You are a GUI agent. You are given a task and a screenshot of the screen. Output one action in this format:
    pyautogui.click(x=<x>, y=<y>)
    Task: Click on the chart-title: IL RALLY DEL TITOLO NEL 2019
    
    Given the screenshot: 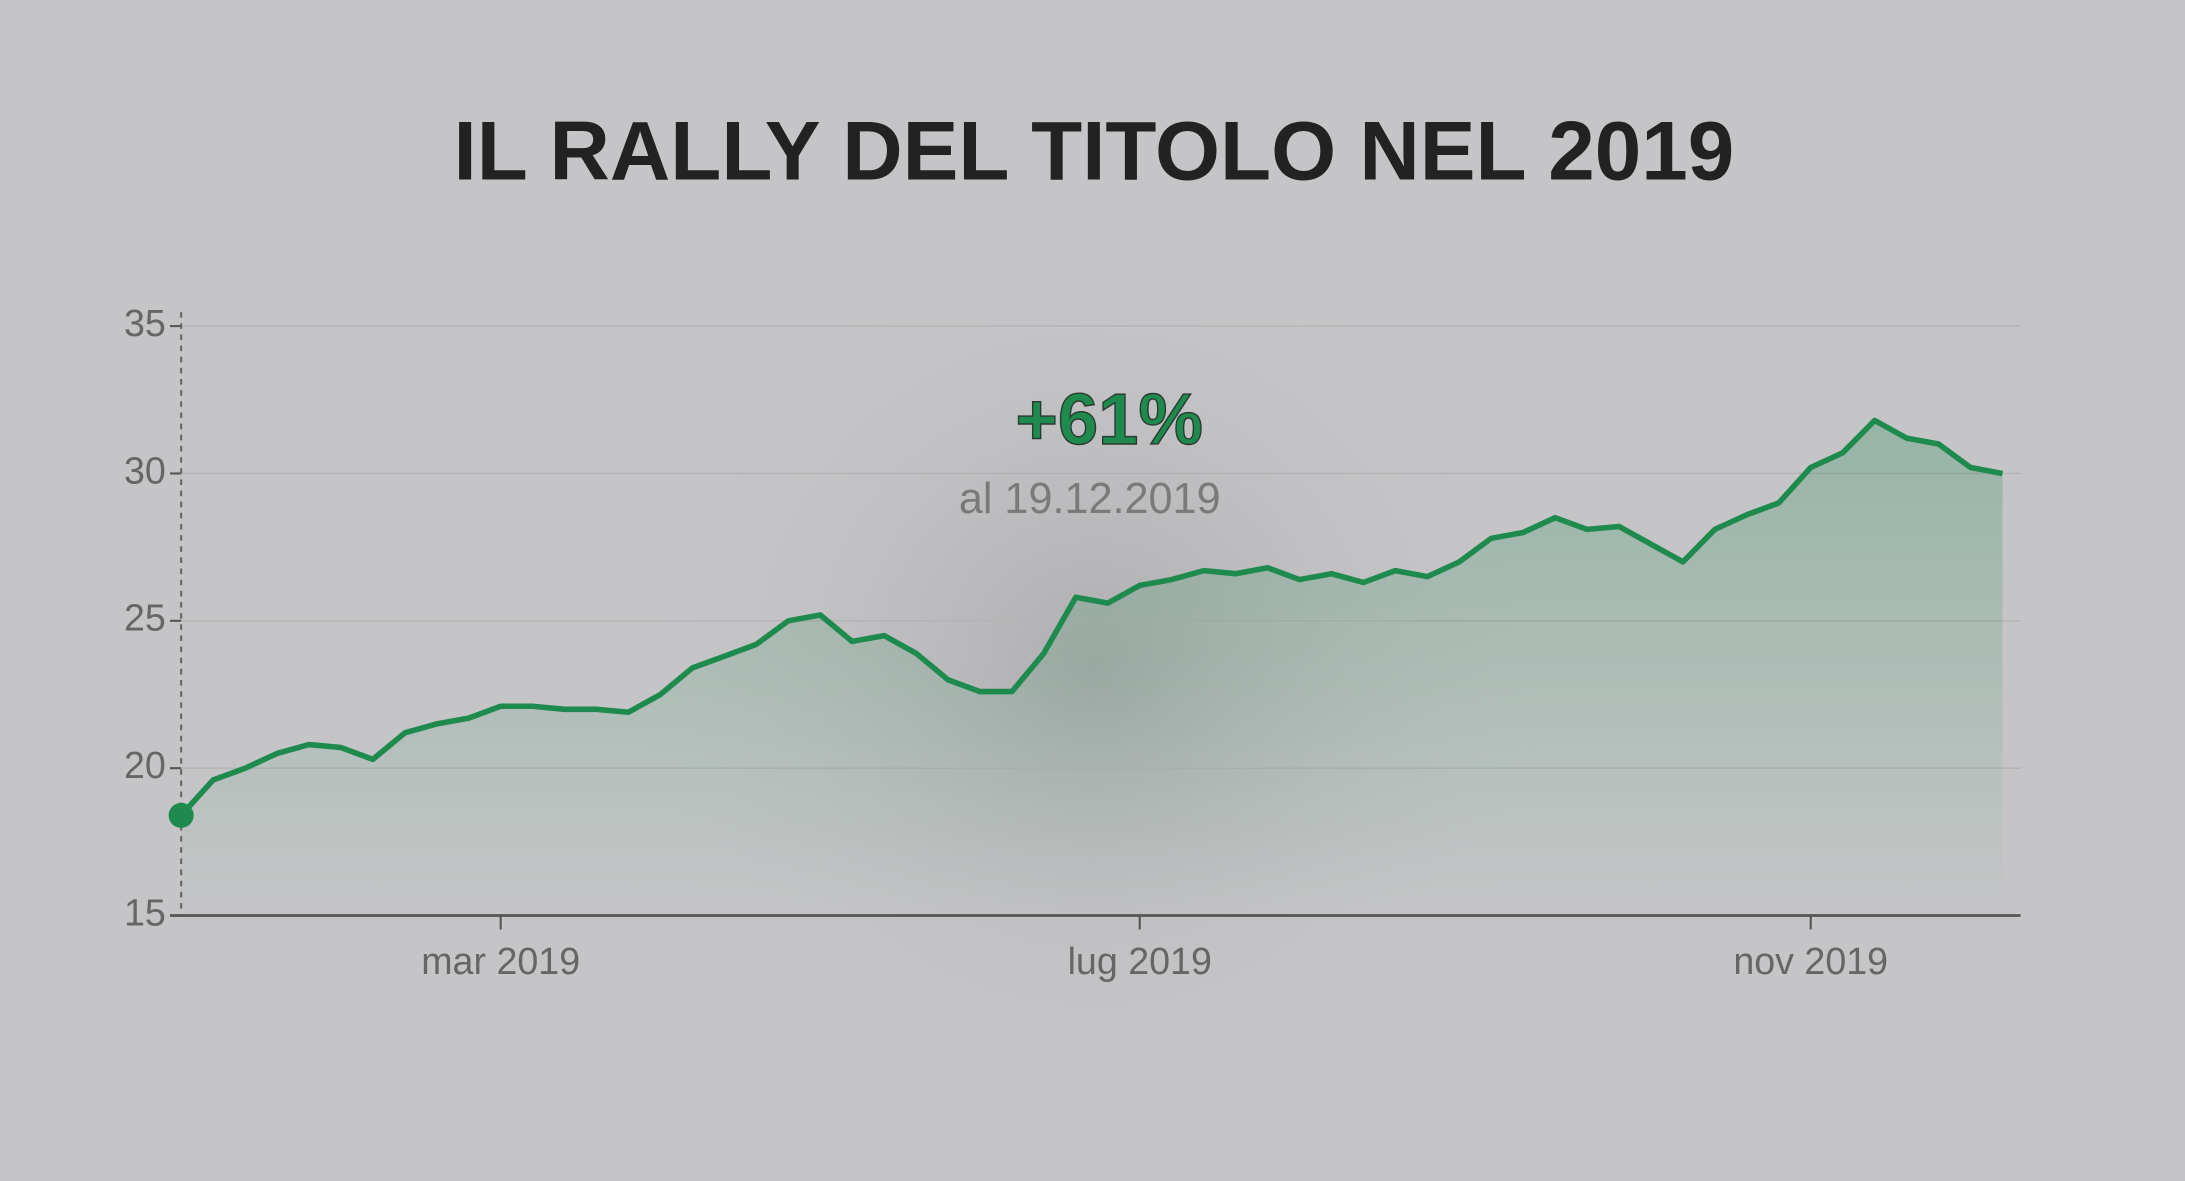 What is the action you would take?
    pyautogui.click(x=1093, y=151)
    